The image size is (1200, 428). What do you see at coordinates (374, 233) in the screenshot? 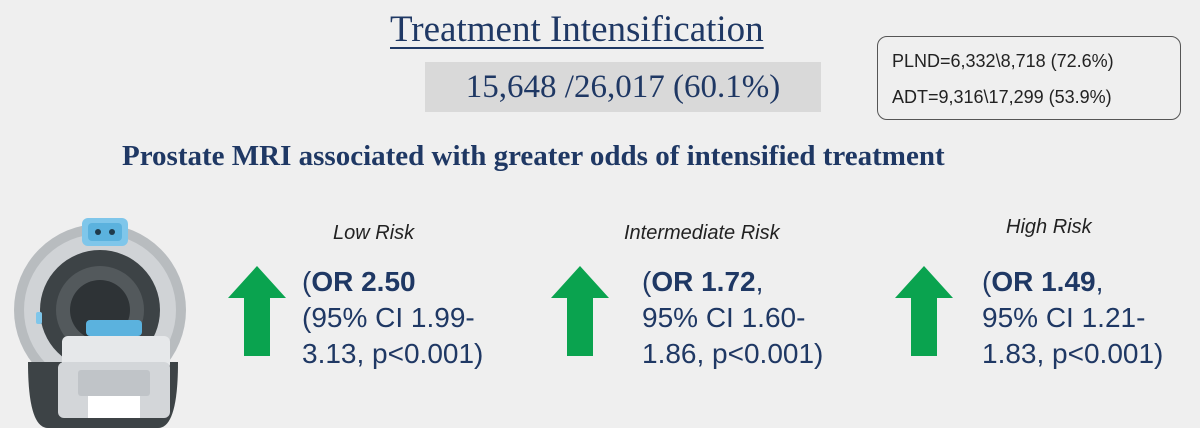
I see `risk-label-low: Low Risk` at bounding box center [374, 233].